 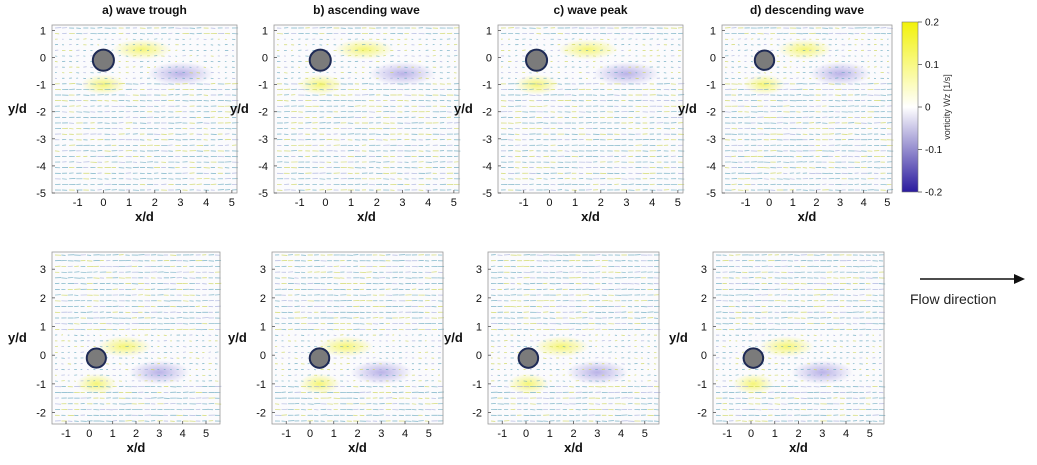 I want to click on panel-title: d) descending wave, so click(x=807, y=10).